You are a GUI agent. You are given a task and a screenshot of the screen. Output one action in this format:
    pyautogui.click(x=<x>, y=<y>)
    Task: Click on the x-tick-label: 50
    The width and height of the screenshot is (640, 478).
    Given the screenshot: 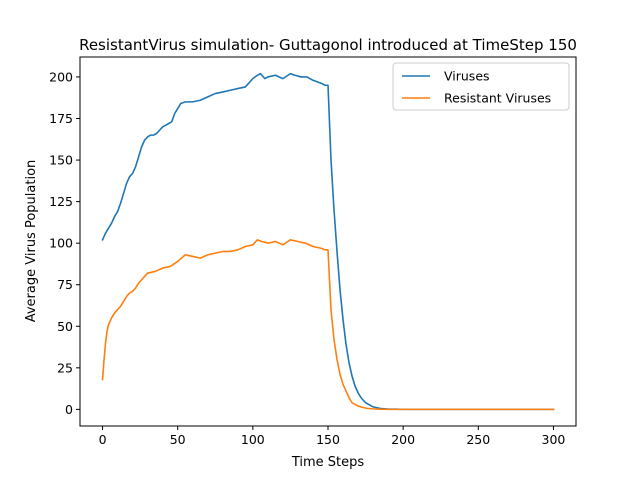 What is the action you would take?
    pyautogui.click(x=178, y=439)
    